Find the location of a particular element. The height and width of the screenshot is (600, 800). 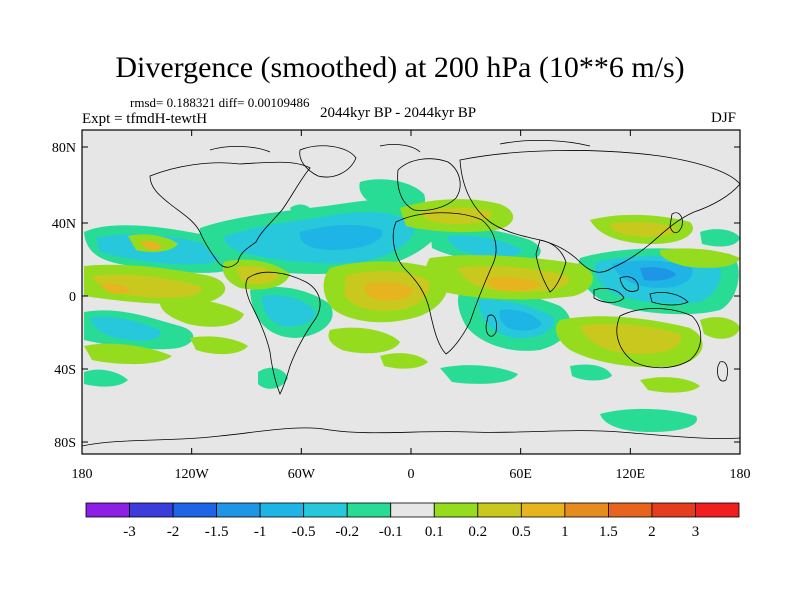

coast-new-guinea is located at coordinates (669, 299).